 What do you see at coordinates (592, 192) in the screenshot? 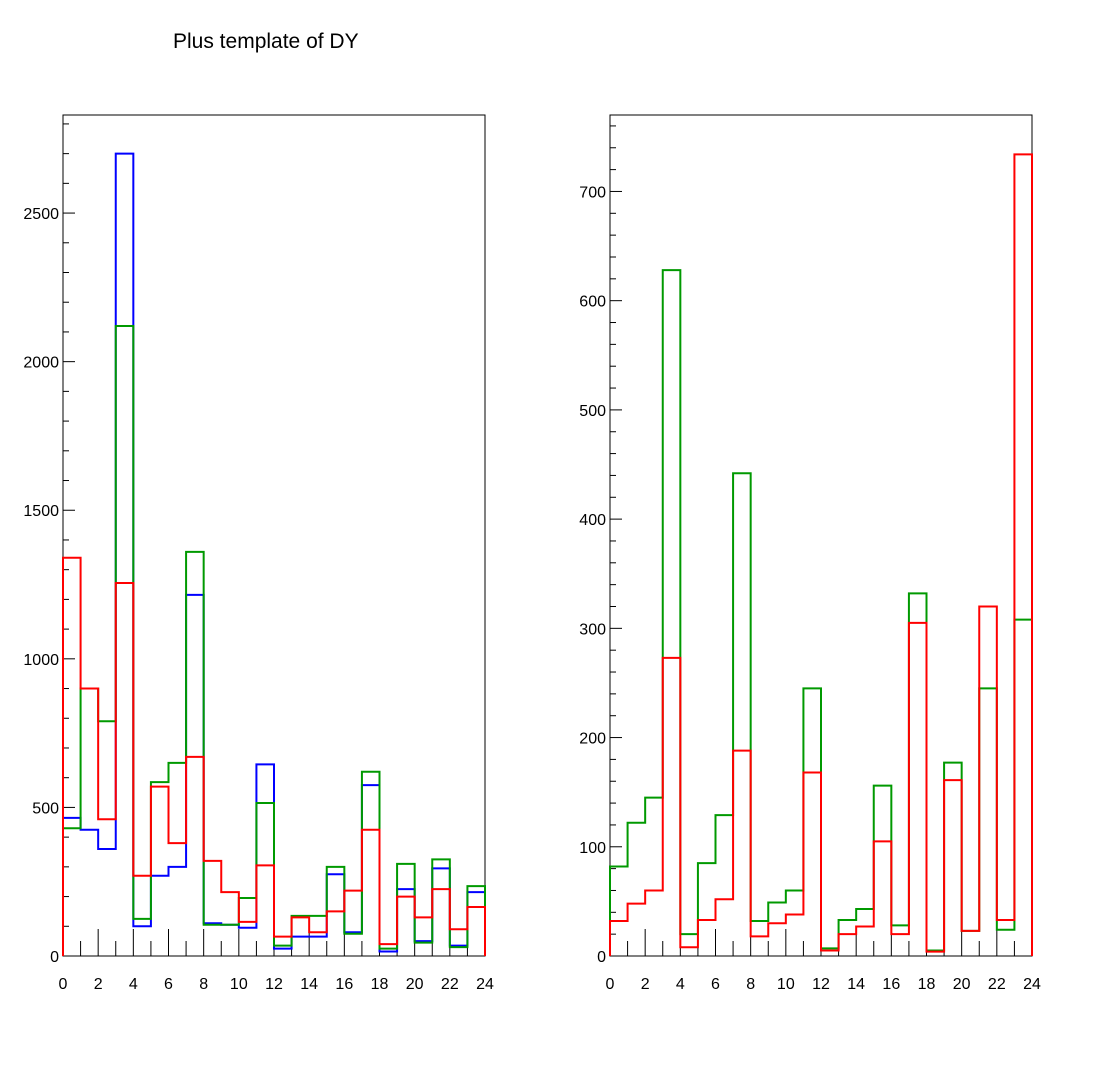
I see `y-tick-label: 700` at bounding box center [592, 192].